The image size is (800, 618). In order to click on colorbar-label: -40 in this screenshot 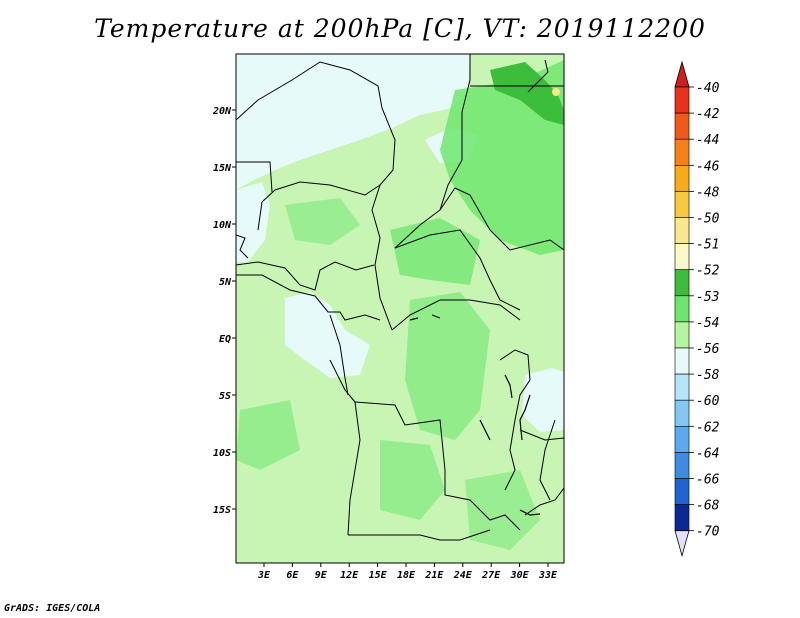, I will do `click(708, 88)`.